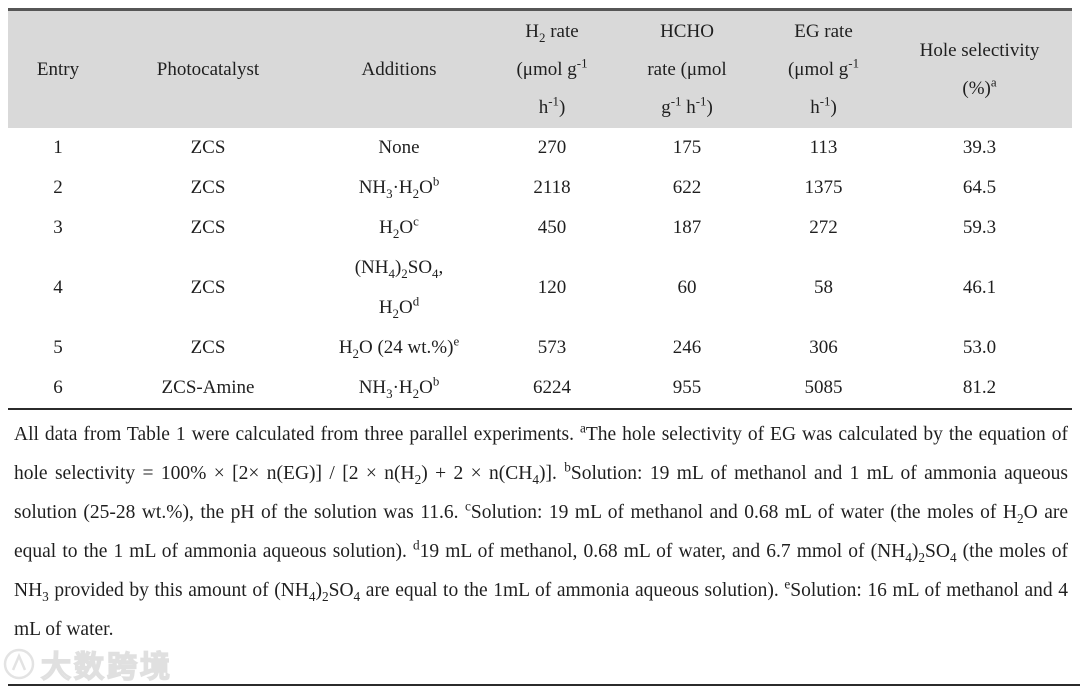 This screenshot has height=697, width=1080. Describe the element at coordinates (58, 147) in the screenshot. I see `cell-entry: 1` at that location.